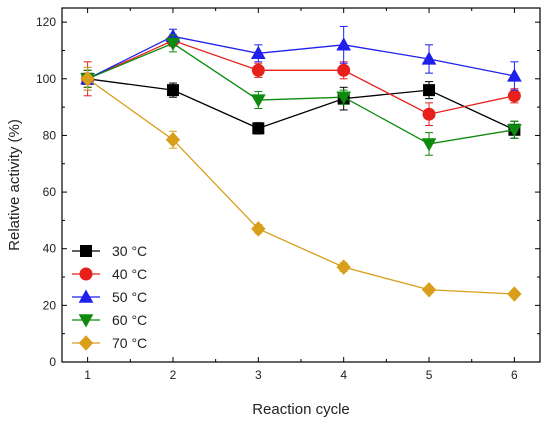  I want to click on legend-label: 60 °C, so click(129, 320).